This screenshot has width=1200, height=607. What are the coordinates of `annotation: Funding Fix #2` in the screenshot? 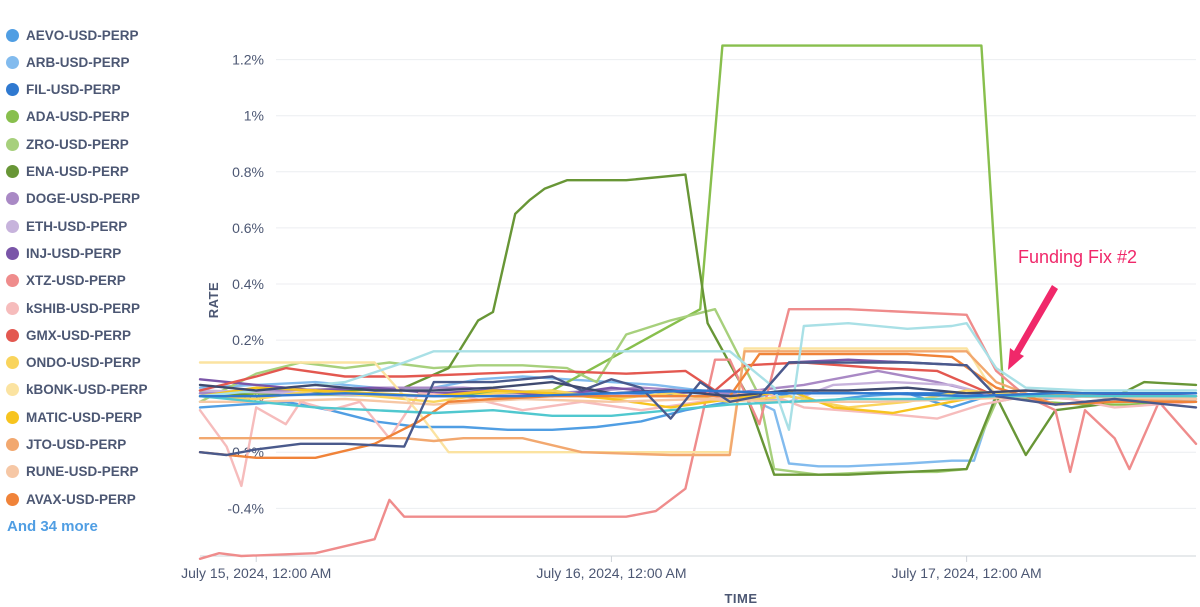 It's located at (1072, 308).